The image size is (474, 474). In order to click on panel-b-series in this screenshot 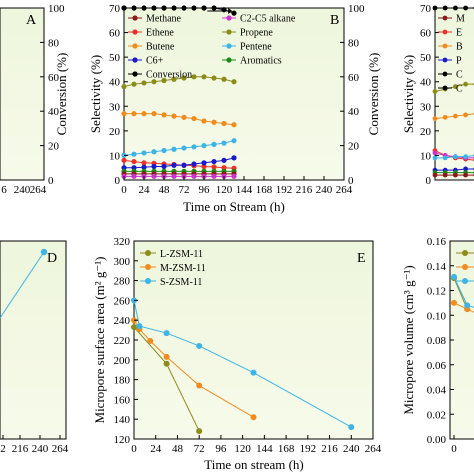, I will do `click(179, 92)`.